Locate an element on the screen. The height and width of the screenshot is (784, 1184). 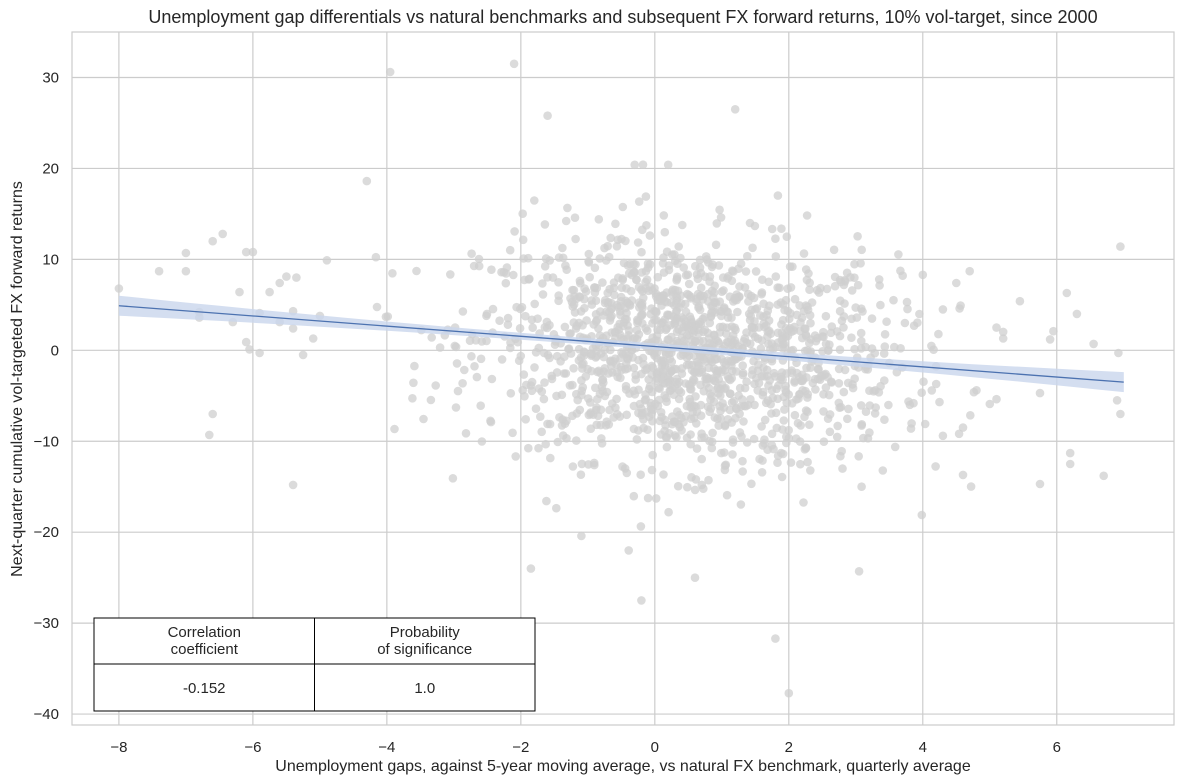
y-axis-ticks: −40 −30 −20 −10 0 10 20 30 is located at coordinates (46, 396).